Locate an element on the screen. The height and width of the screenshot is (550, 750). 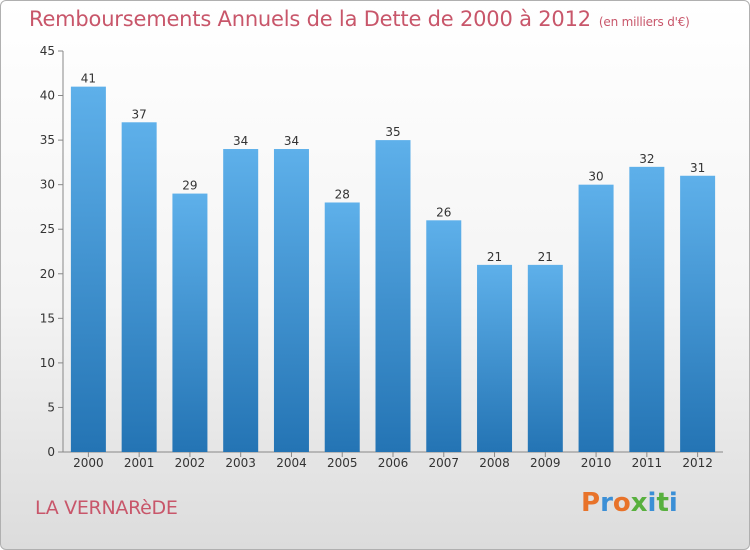
data-label: 26 is located at coordinates (443, 212).